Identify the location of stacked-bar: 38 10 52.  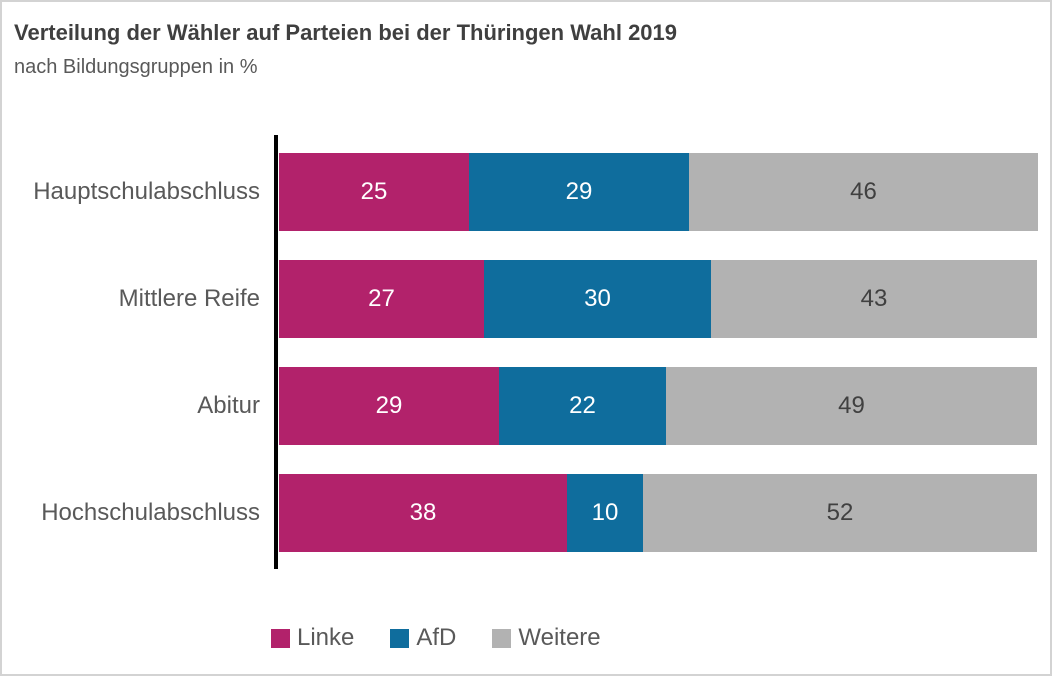
(658, 513).